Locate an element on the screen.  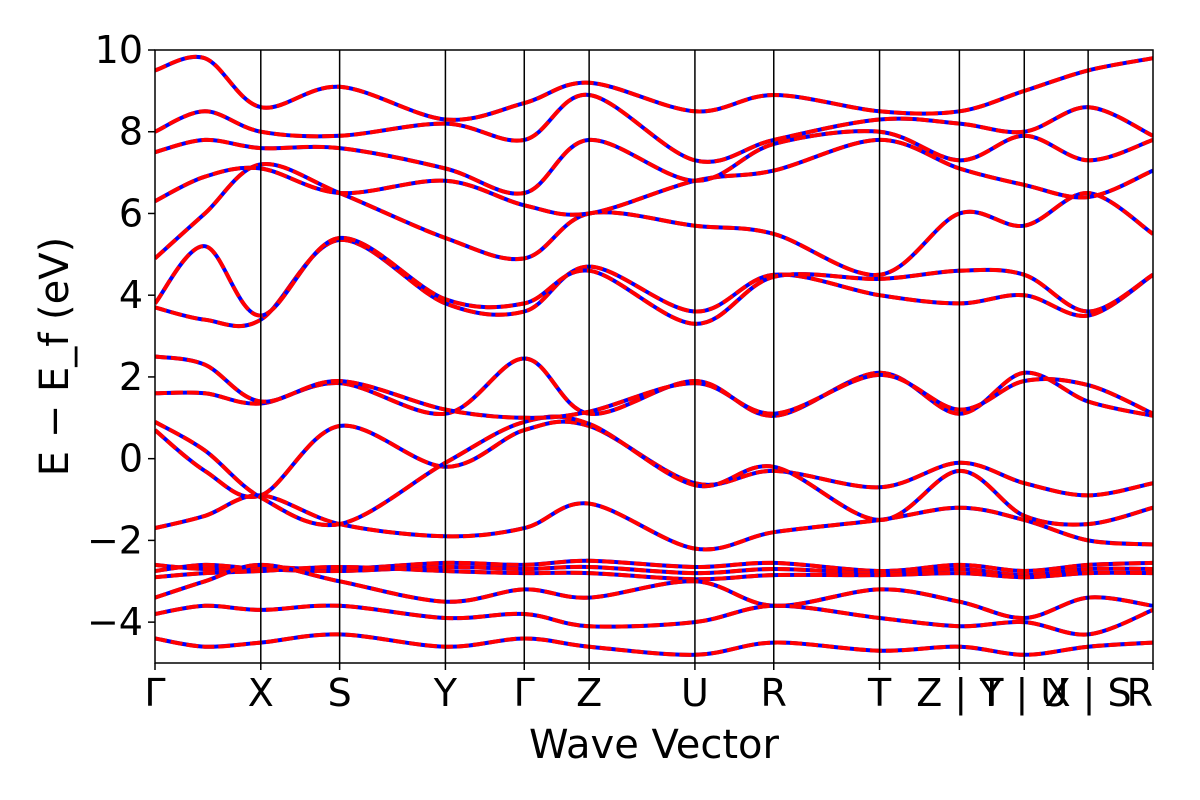
y-tick-label: 6 is located at coordinates (131, 213).